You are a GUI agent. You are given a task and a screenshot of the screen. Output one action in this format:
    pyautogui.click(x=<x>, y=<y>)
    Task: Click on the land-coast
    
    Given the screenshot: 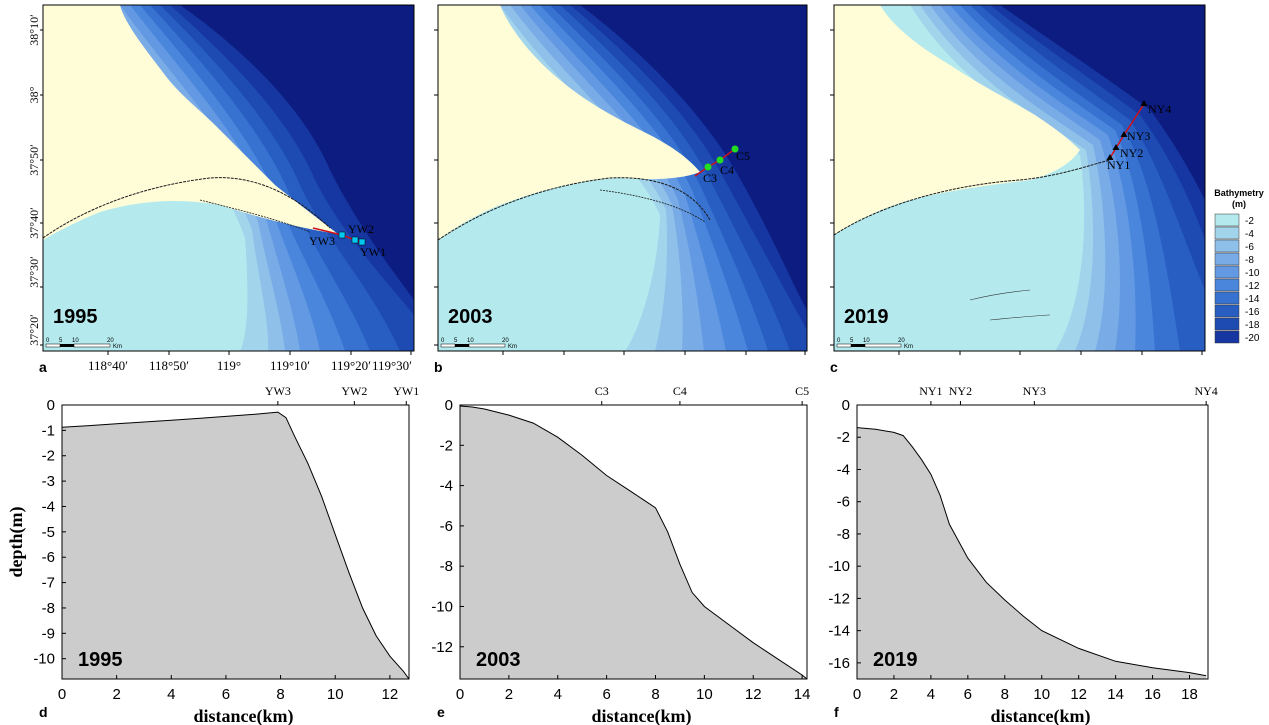 What is the action you would take?
    pyautogui.click(x=190, y=122)
    